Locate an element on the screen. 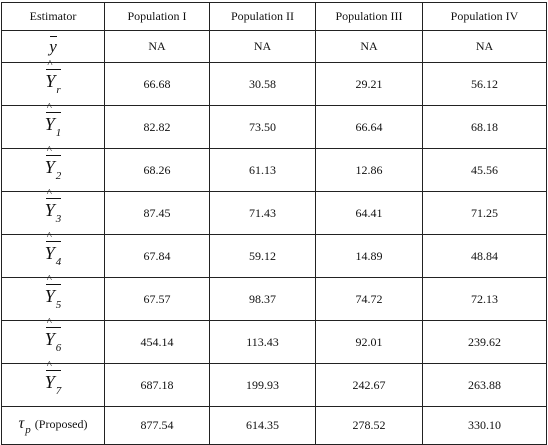  estimator-symbol: ^ Y6 is located at coordinates (53, 335).